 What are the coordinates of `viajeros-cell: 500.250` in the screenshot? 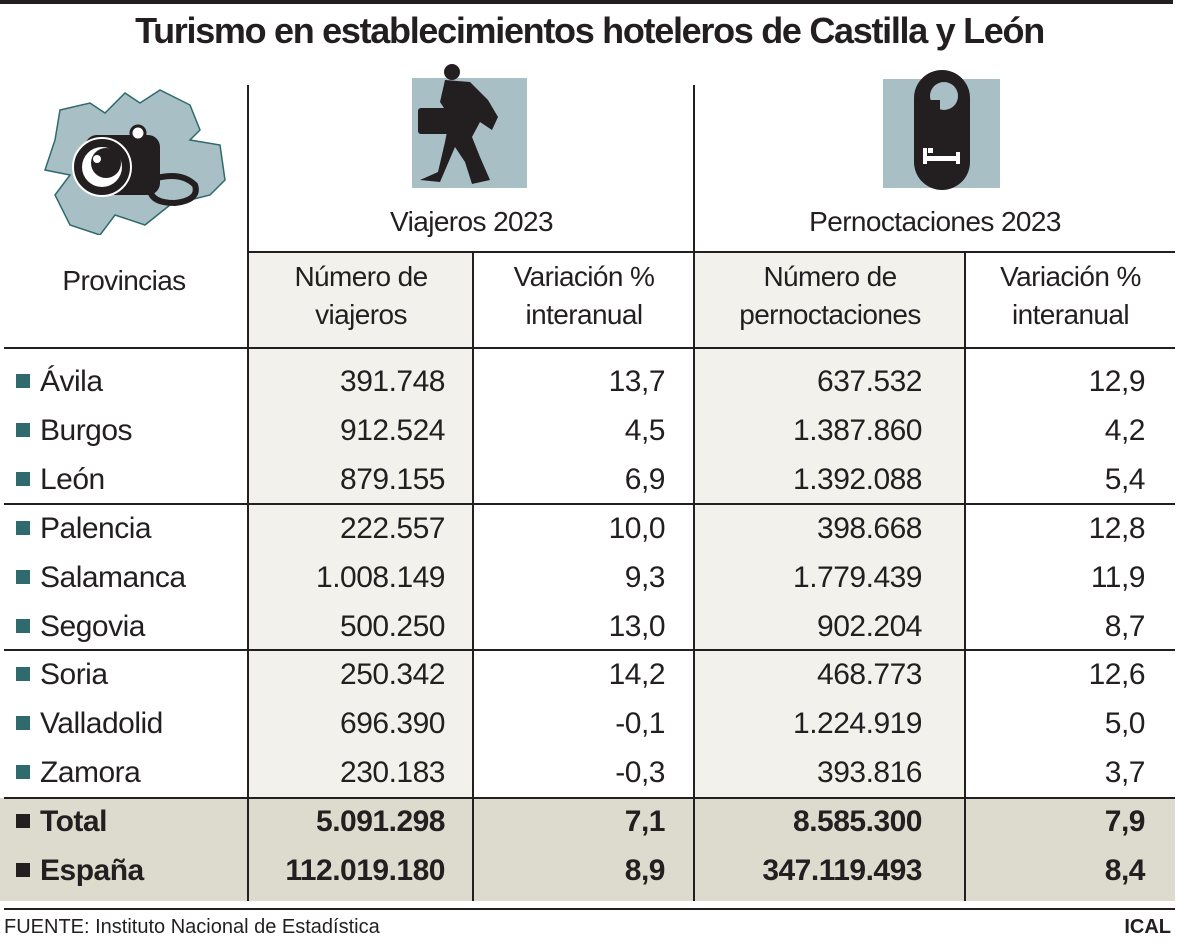 It's located at (392, 626).